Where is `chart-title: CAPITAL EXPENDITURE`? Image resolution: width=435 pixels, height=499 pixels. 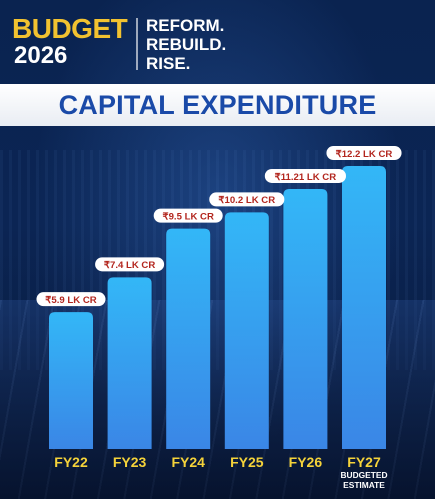
chart-title: CAPITAL EXPENDITURE is located at coordinates (217, 104).